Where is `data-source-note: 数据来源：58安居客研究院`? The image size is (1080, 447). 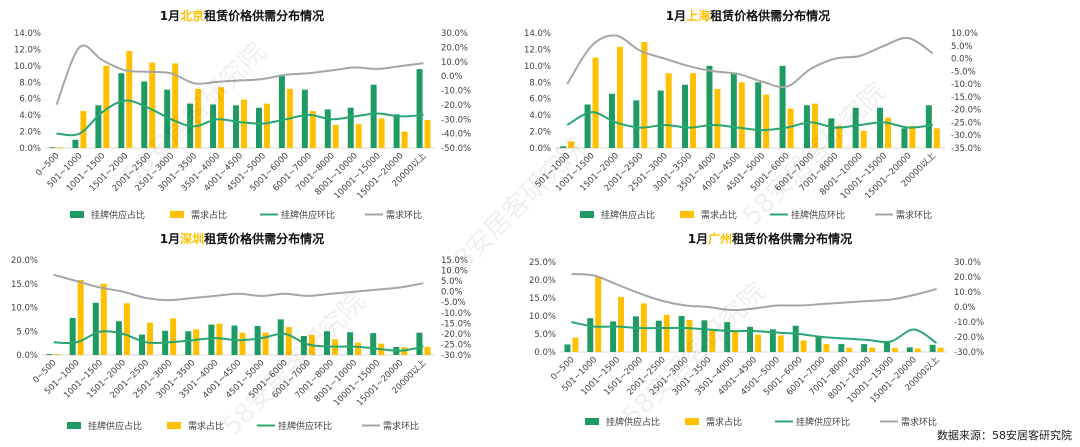
data-source-note: 数据来源：58安居客研究院 is located at coordinates (1004, 435).